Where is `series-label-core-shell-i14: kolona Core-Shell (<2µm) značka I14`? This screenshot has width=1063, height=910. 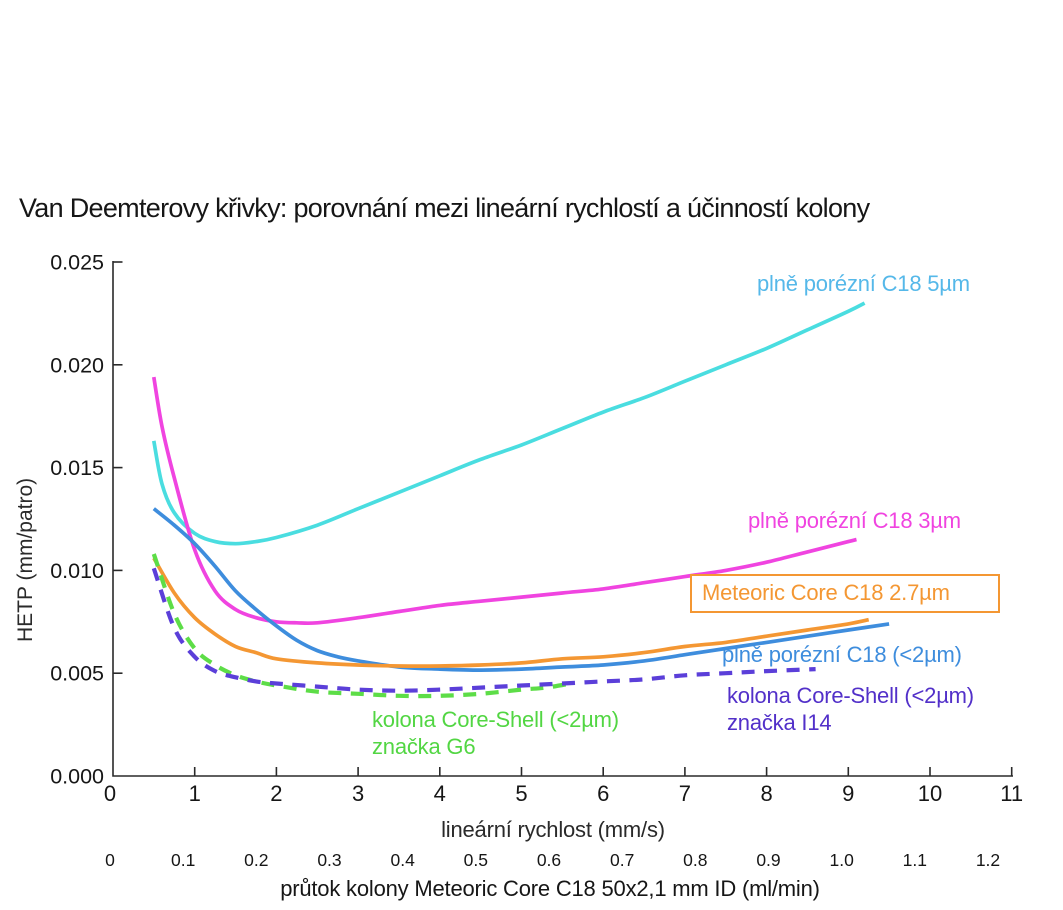 series-label-core-shell-i14: kolona Core-Shell (<2µm) značka I14 is located at coordinates (850, 709).